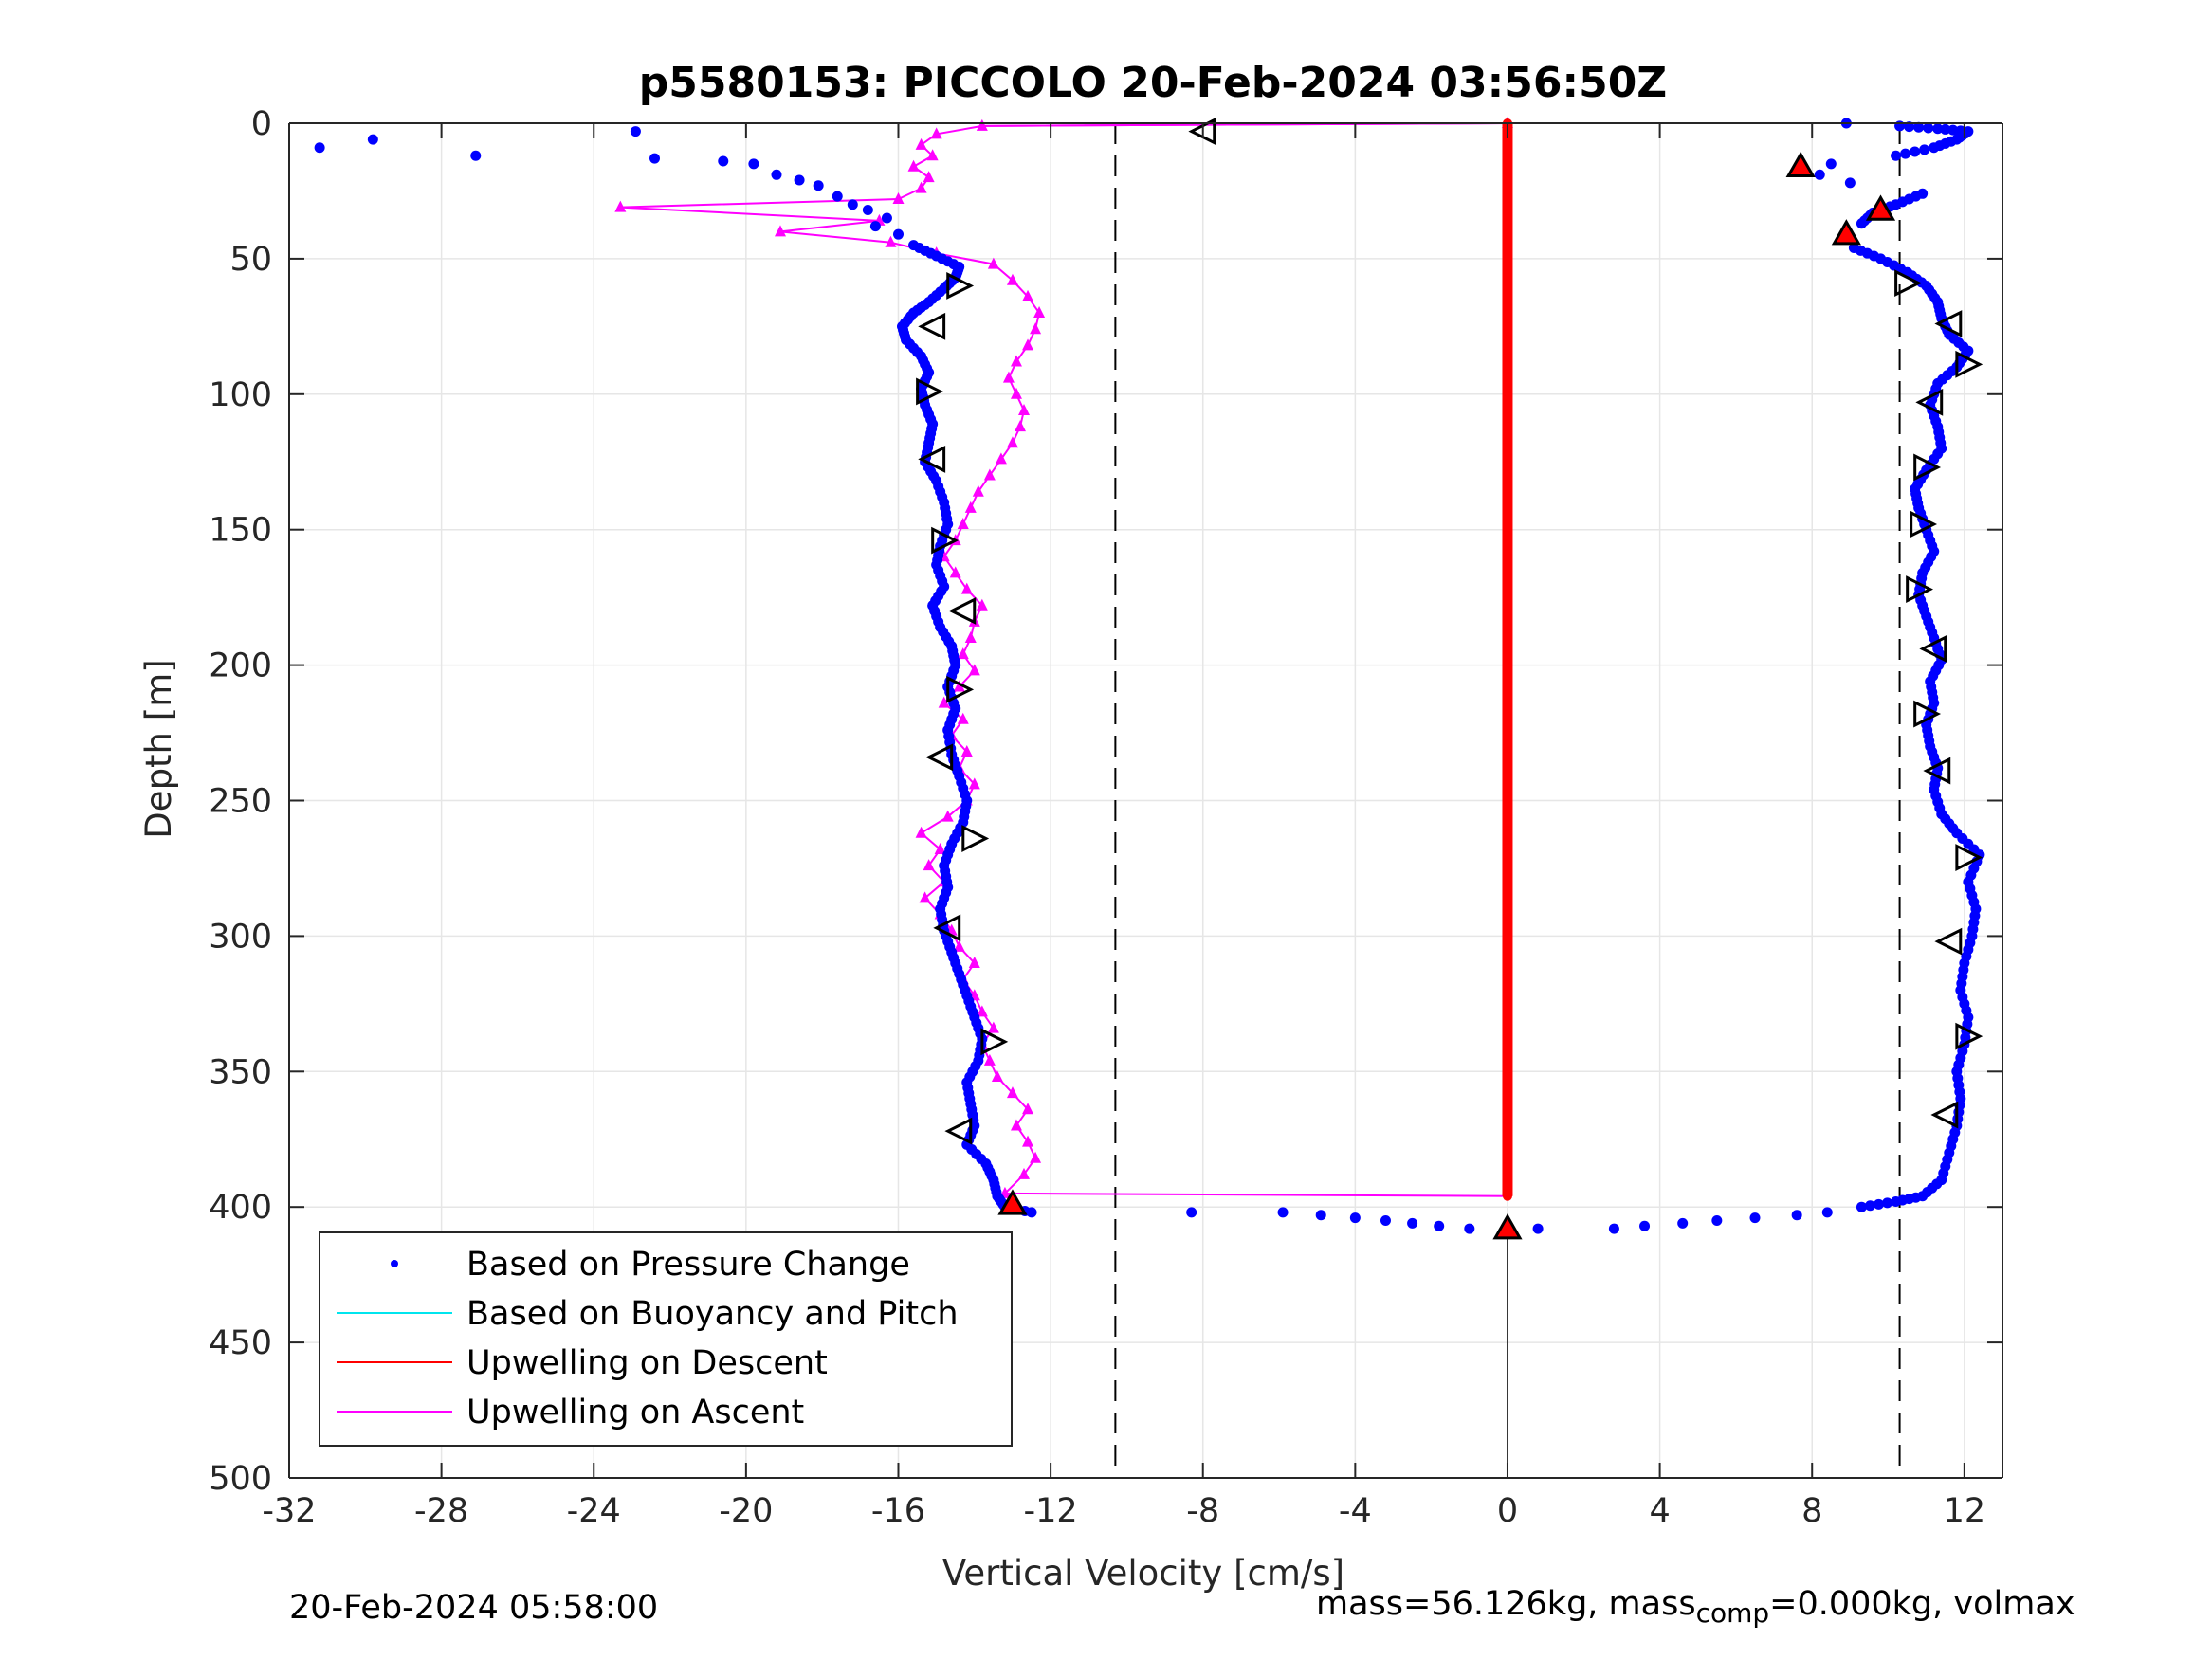  I want to click on x-tick-label: -32, so click(289, 1511).